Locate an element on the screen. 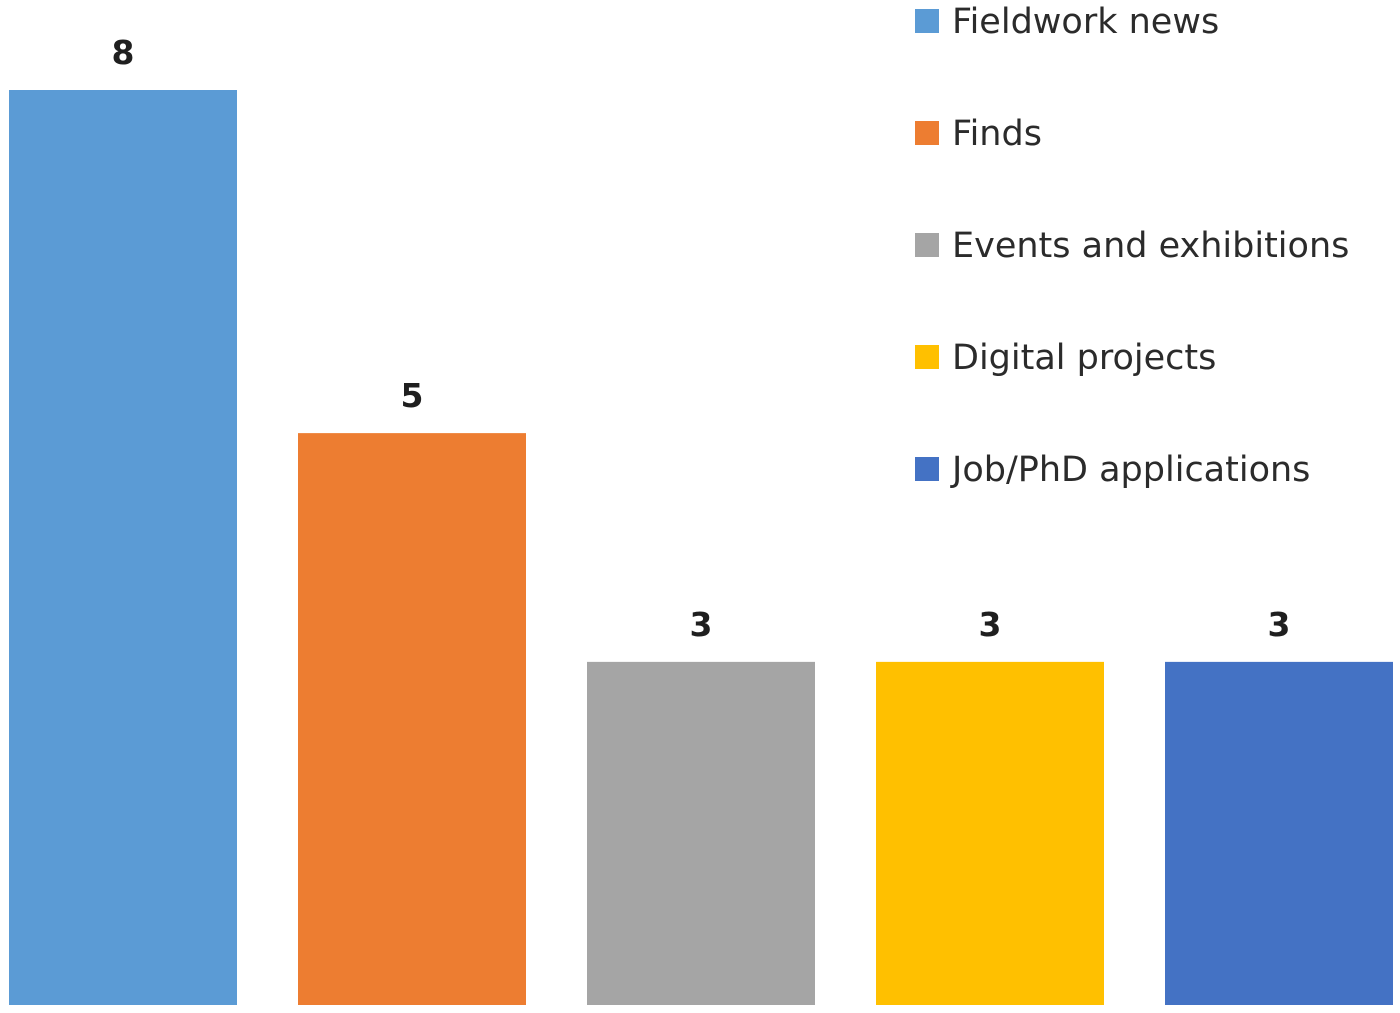 This screenshot has height=1013, width=1400. data-label-finds: 5 is located at coordinates (412, 395).